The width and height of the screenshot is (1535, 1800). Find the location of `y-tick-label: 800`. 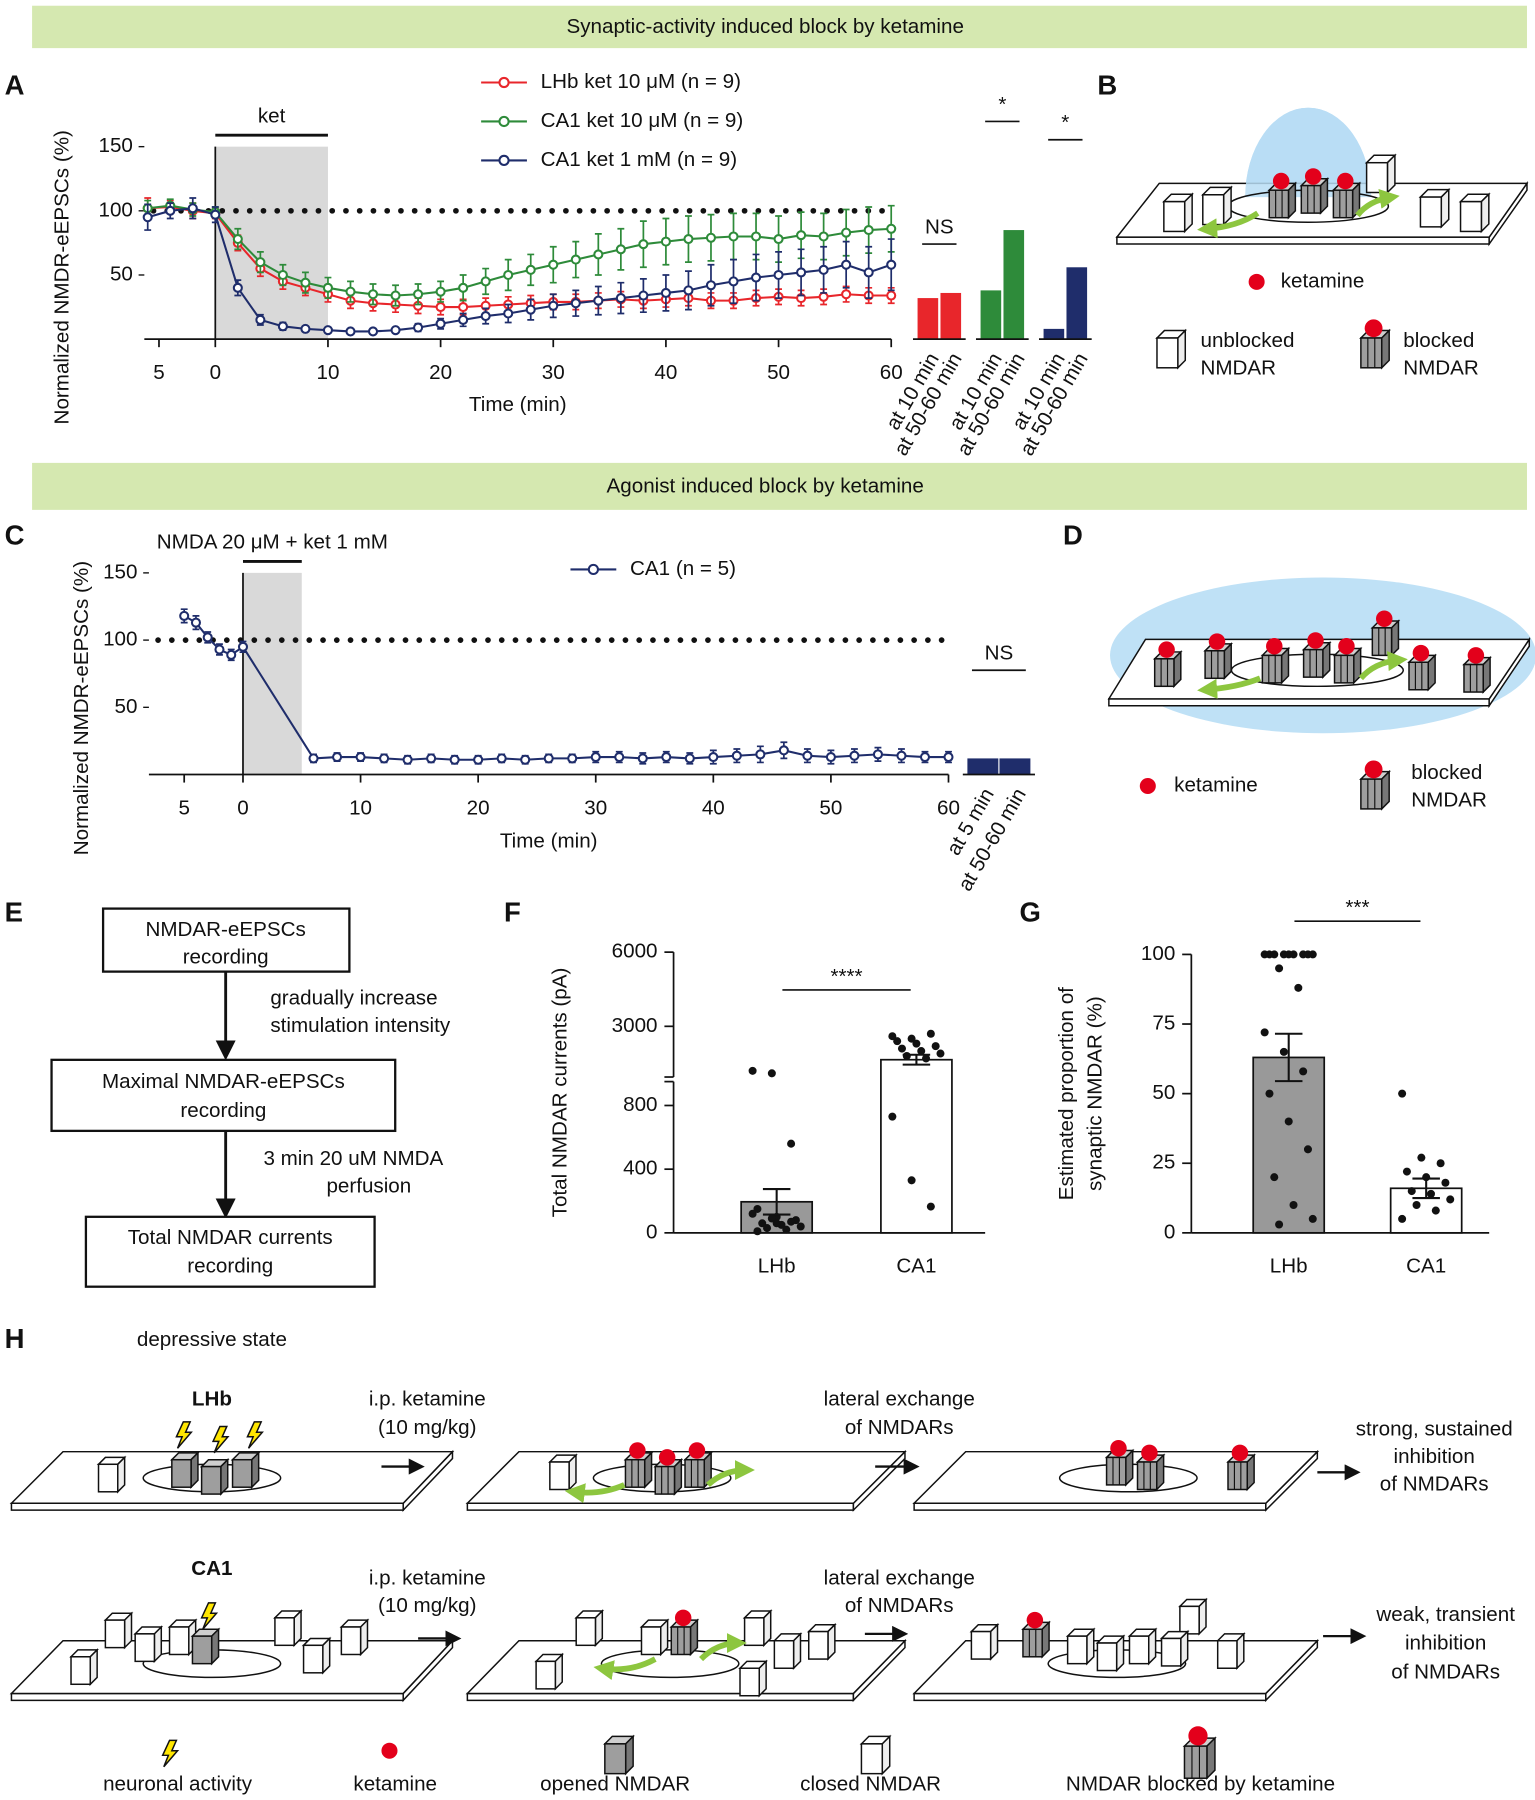

y-tick-label: 800 is located at coordinates (640, 1104).